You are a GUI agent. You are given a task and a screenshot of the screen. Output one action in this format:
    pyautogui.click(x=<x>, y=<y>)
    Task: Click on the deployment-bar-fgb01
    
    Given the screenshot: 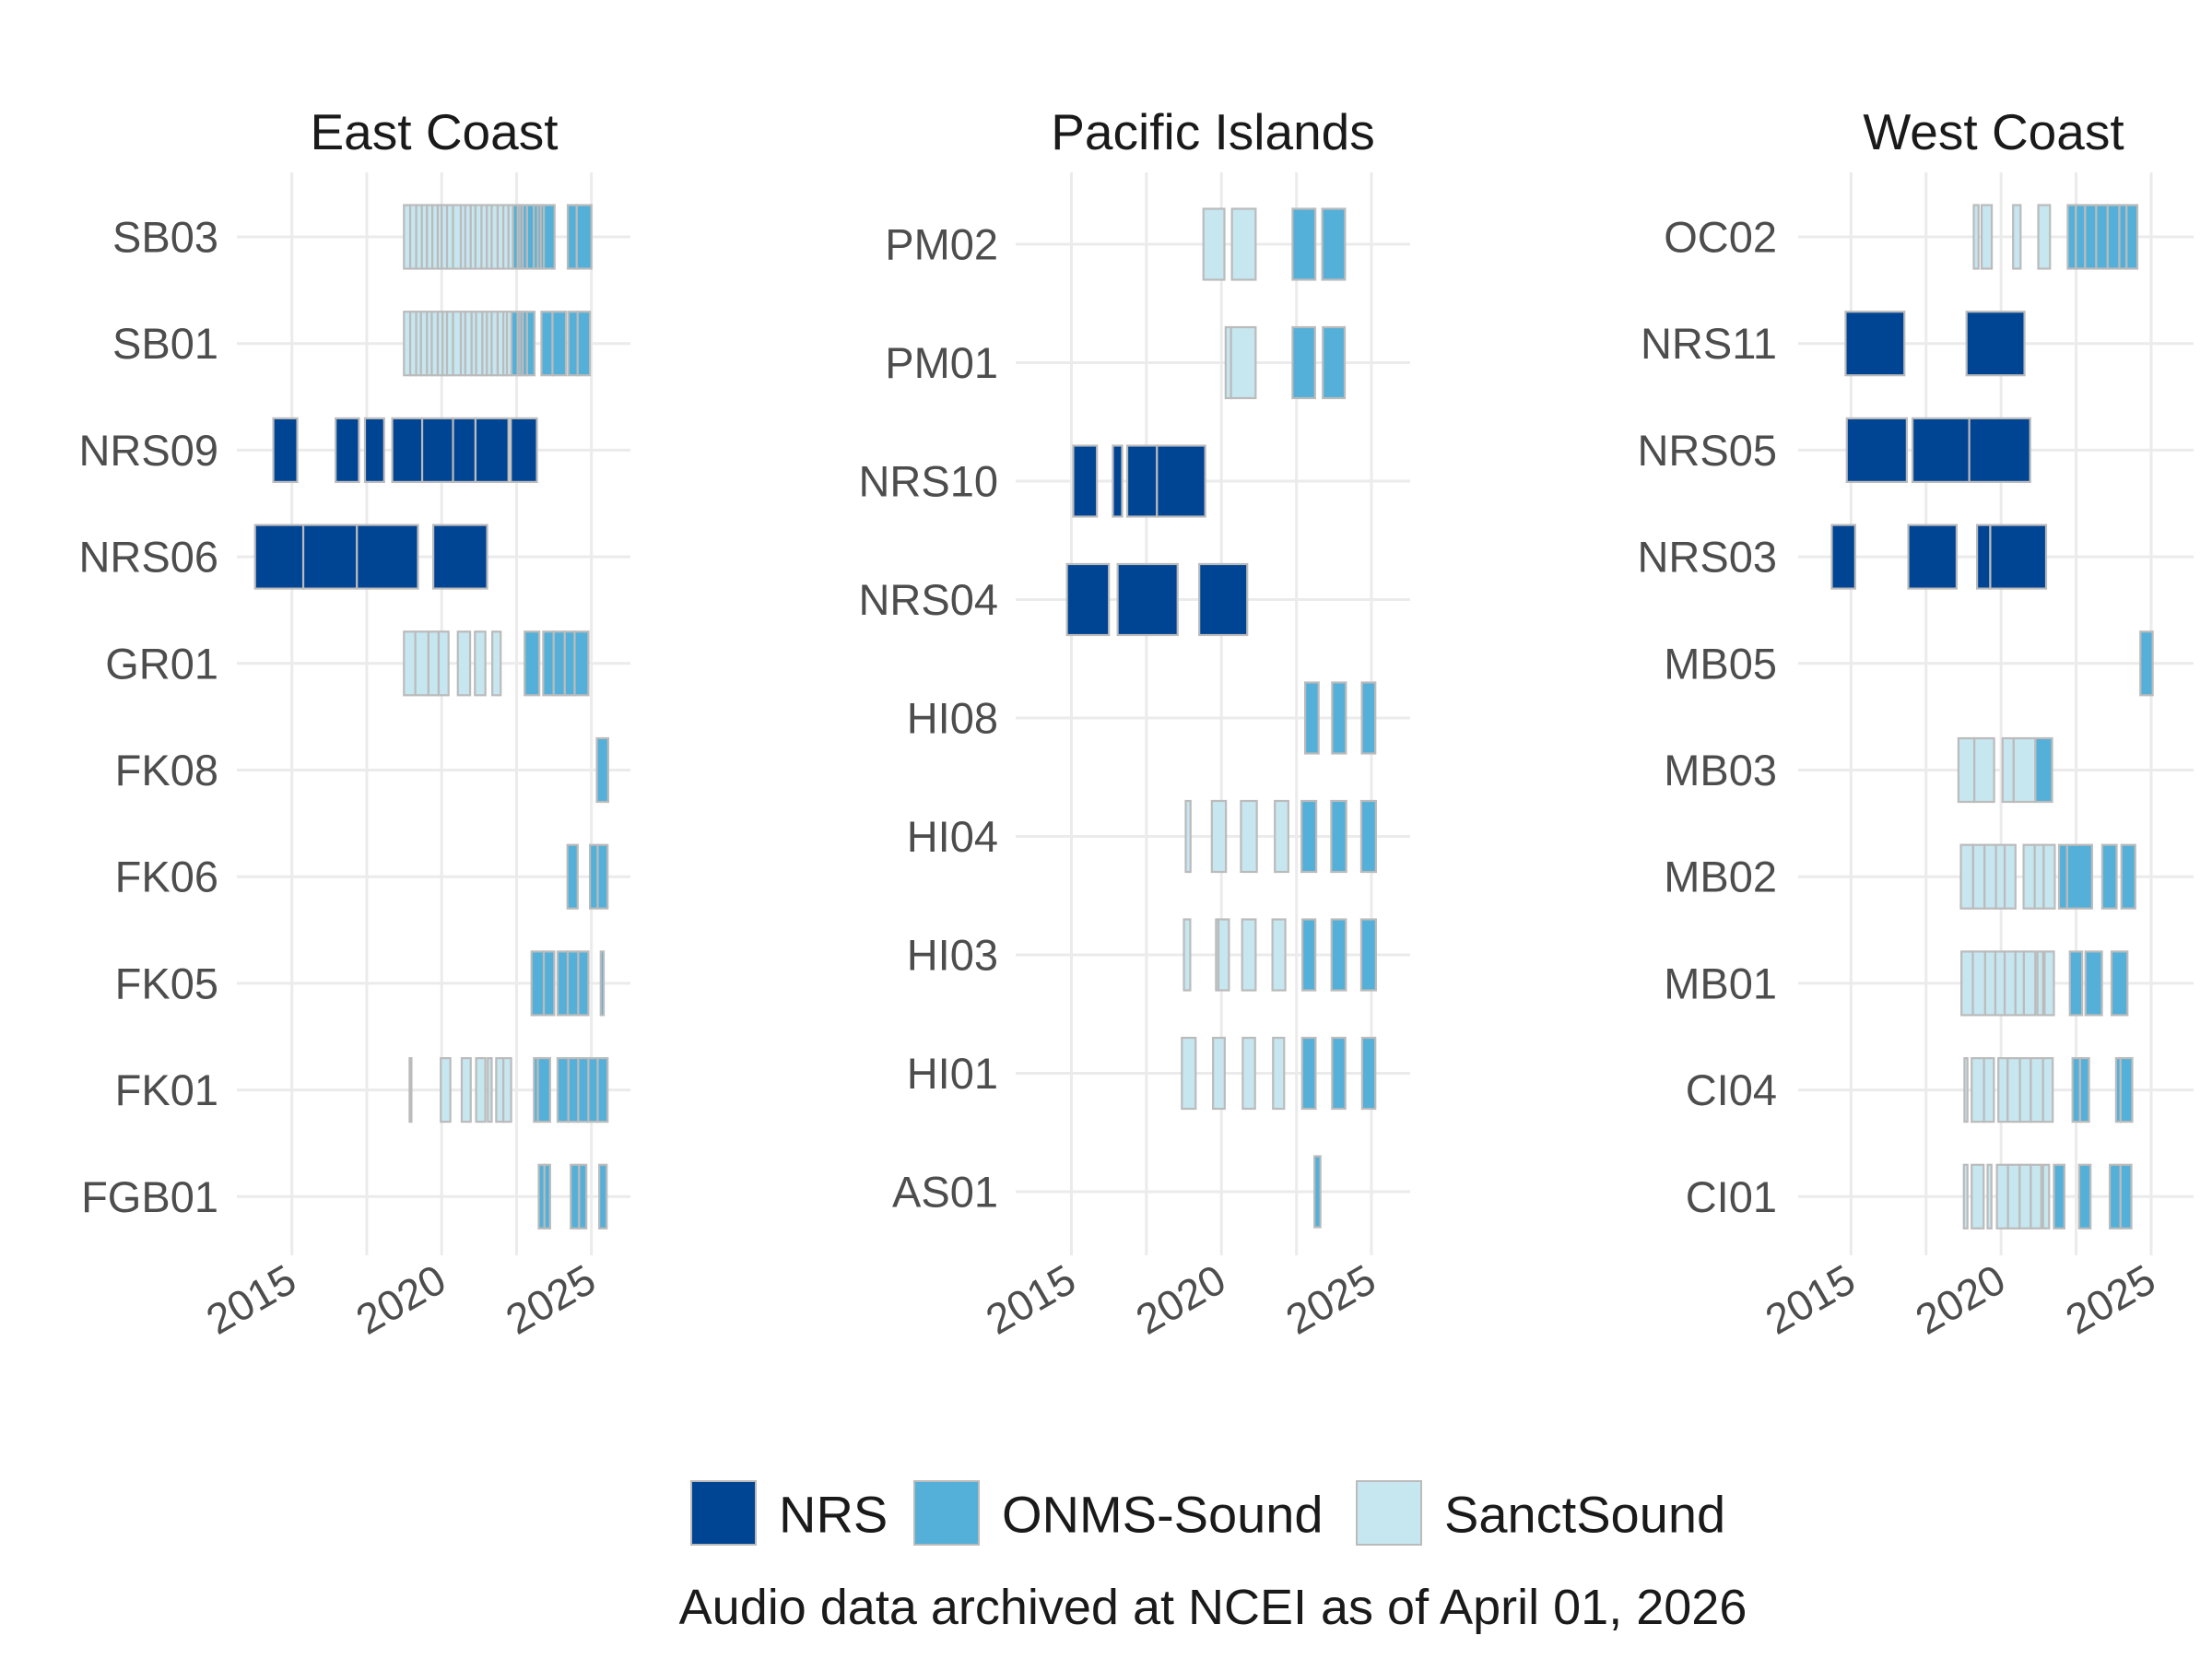 What is the action you would take?
    pyautogui.click(x=583, y=1196)
    